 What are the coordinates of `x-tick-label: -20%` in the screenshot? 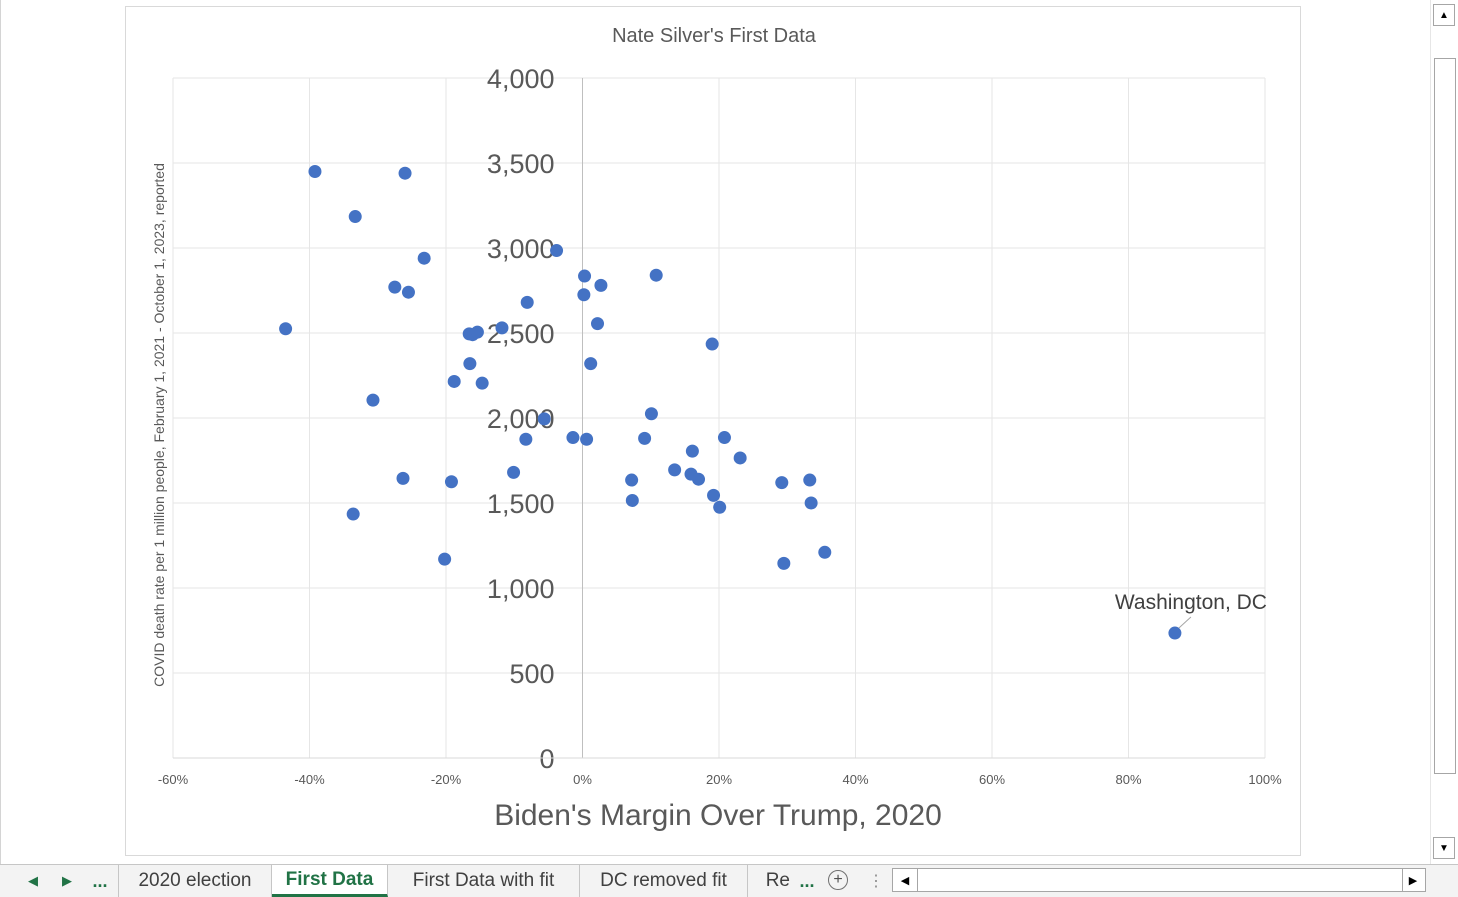 It's located at (446, 779).